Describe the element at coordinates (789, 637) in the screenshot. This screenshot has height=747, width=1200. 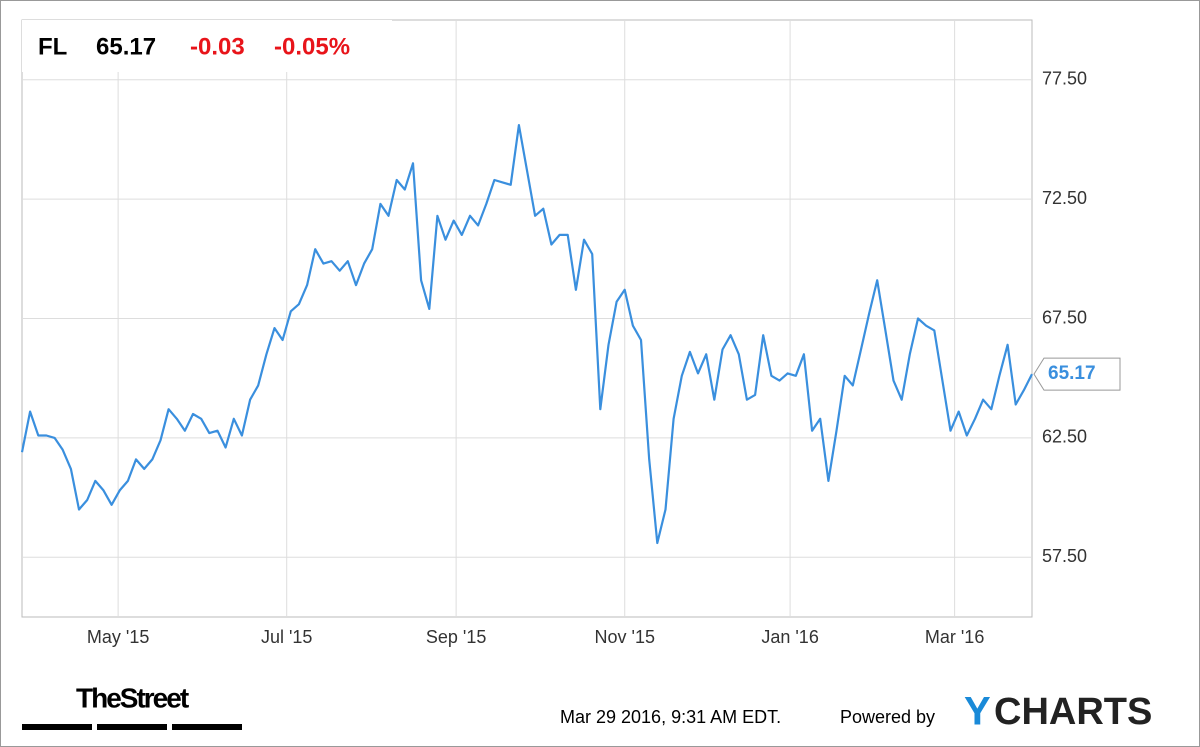
I see `x-tick-label: Jan '16` at that location.